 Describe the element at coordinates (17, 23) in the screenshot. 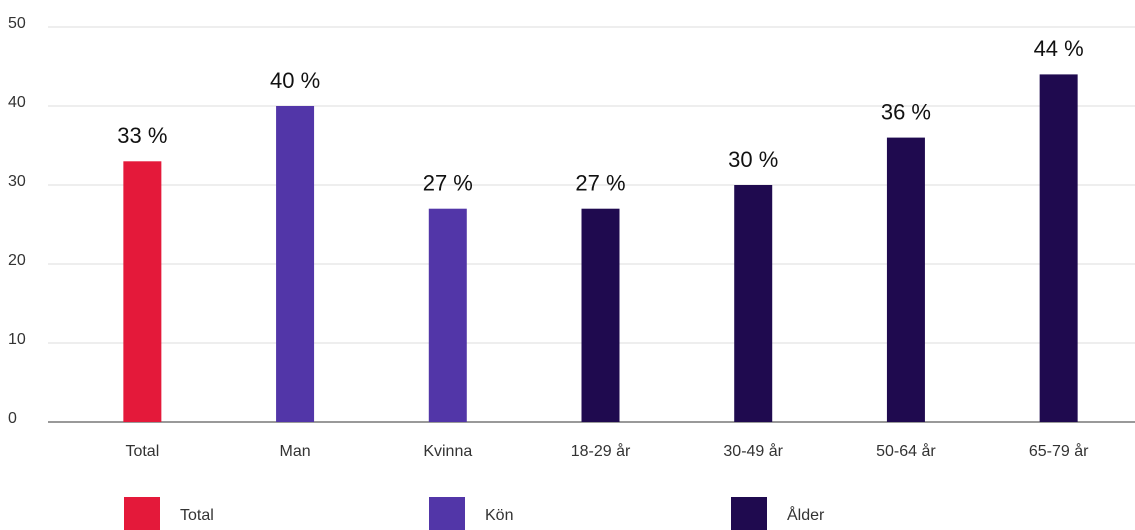

I see `y-tick-label: 50` at that location.